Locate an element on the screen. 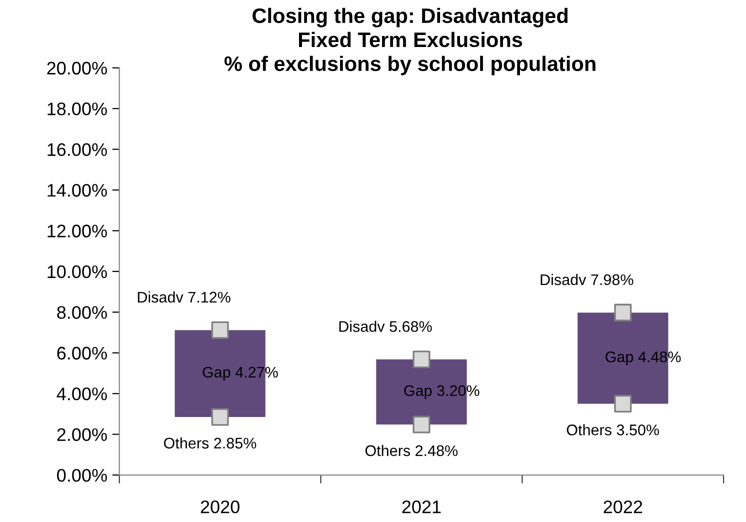  y-tick-label: 14.00% is located at coordinates (77, 190).